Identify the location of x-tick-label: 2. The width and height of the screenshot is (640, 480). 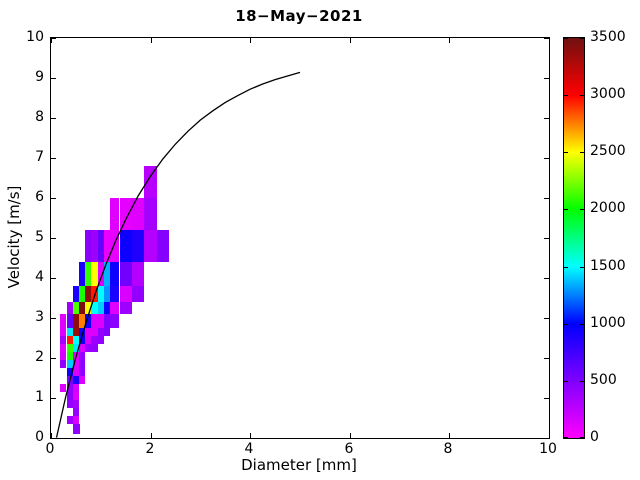
(150, 449).